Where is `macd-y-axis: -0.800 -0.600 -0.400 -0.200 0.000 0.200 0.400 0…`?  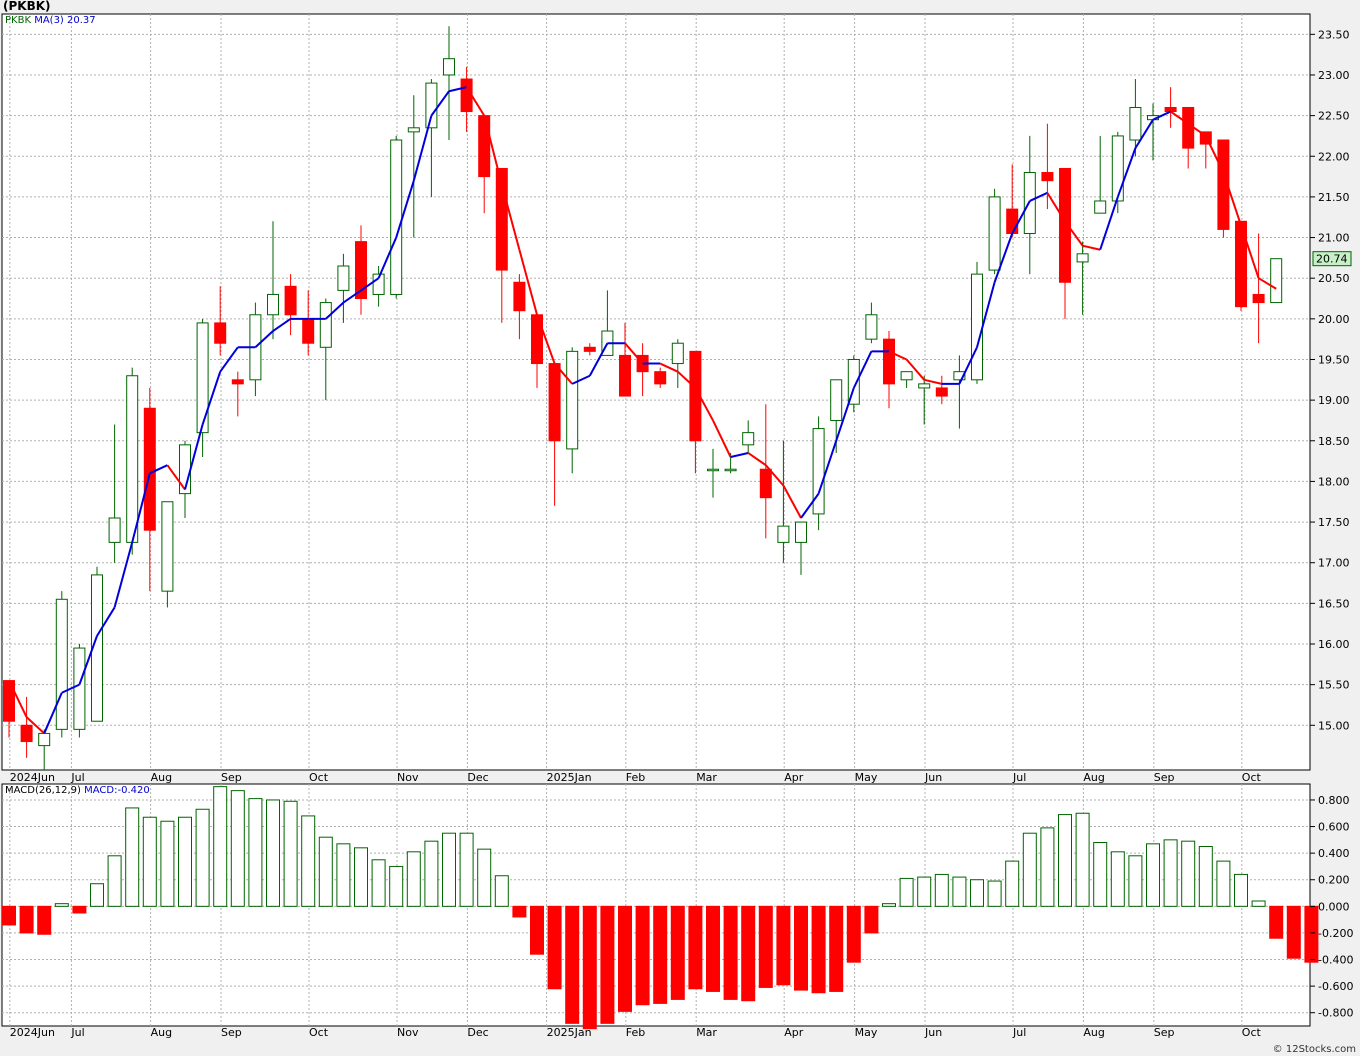 macd-y-axis: -0.800 -0.600 -0.400 -0.200 0.000 0.200 0.400 0… is located at coordinates (1331, 907).